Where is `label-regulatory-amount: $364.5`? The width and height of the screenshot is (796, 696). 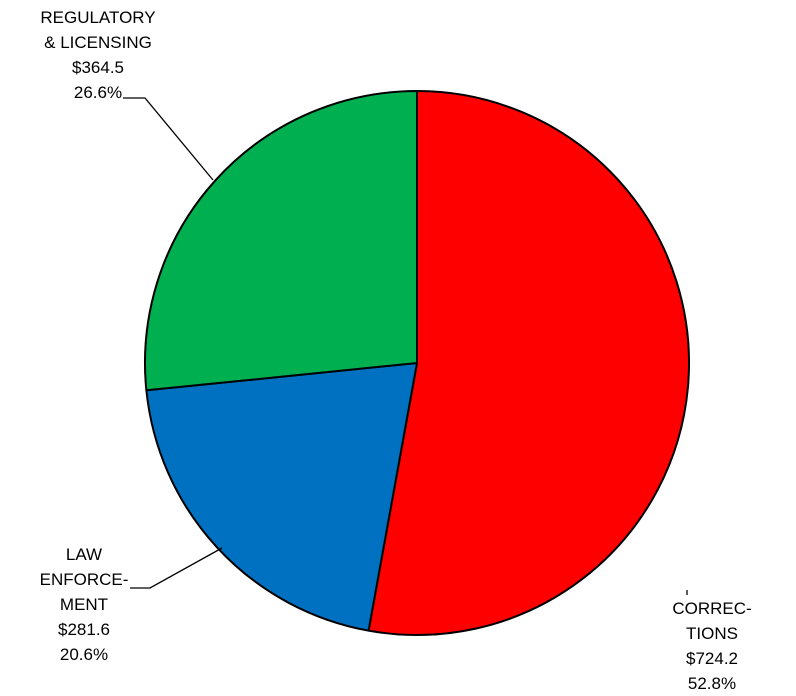 label-regulatory-amount: $364.5 is located at coordinates (98, 67).